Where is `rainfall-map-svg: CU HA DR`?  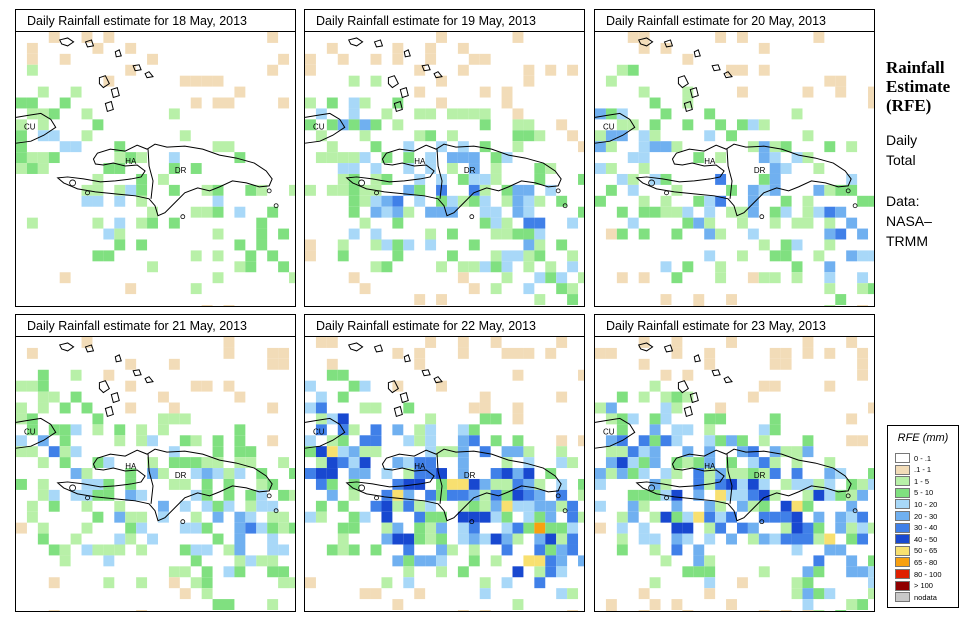
rainfall-map-svg: CU HA DR is located at coordinates (734, 169).